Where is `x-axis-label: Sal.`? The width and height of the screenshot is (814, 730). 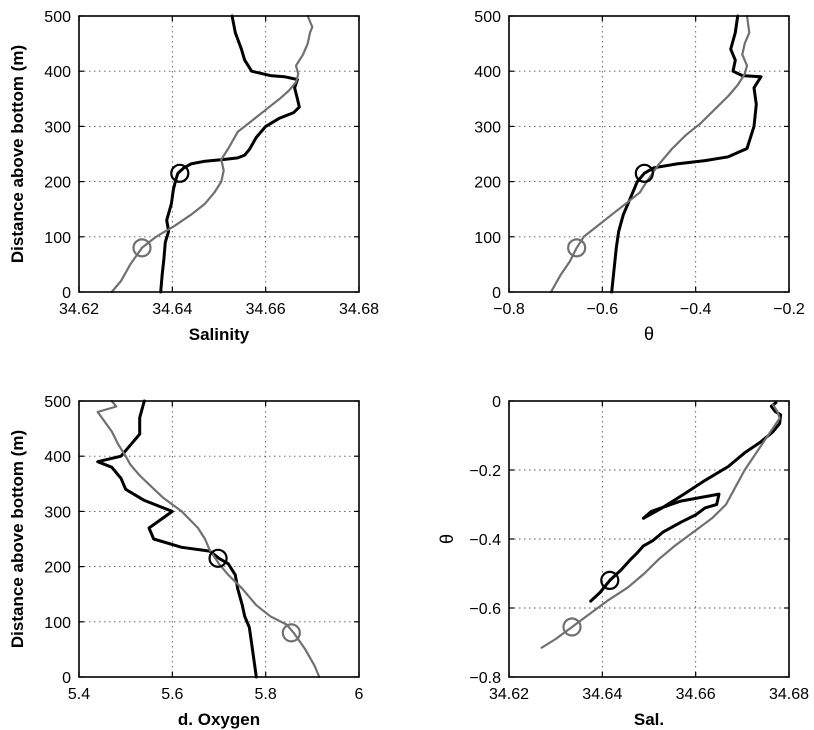
x-axis-label: Sal. is located at coordinates (649, 719).